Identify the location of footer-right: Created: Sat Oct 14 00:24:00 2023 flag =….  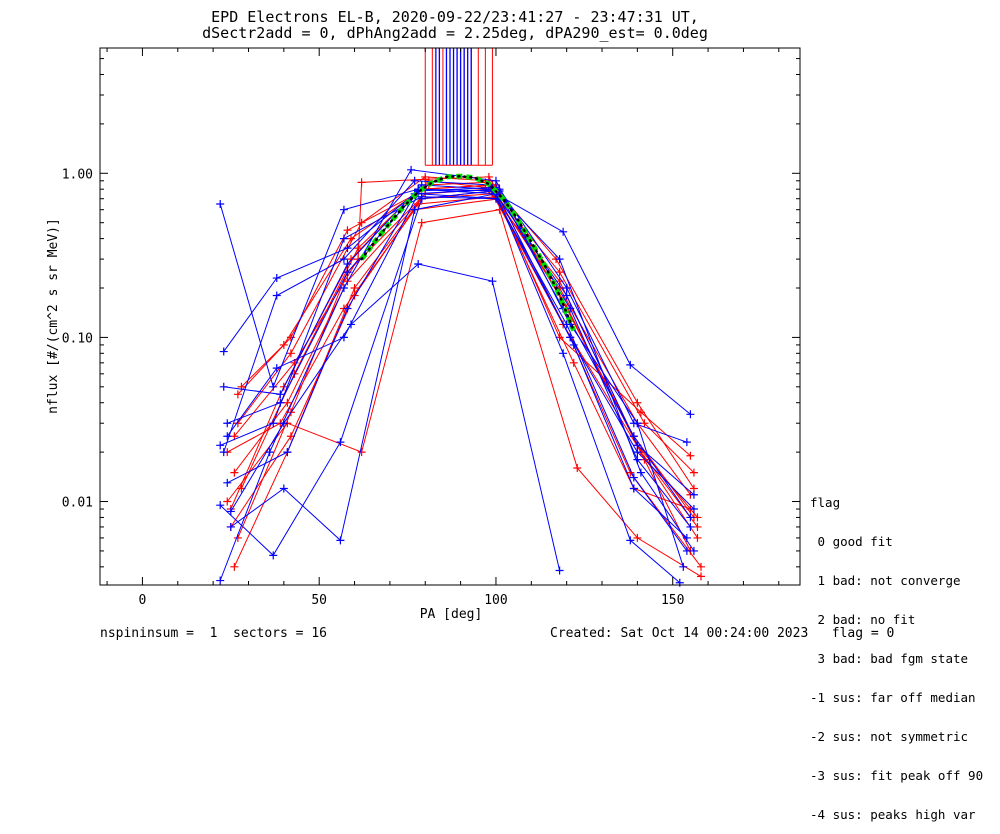
(722, 633).